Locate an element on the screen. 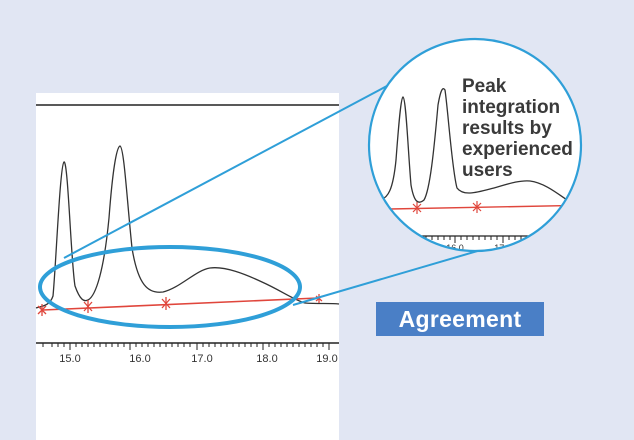 This screenshot has height=440, width=634. zoom-x-ticks is located at coordinates (470, 239).